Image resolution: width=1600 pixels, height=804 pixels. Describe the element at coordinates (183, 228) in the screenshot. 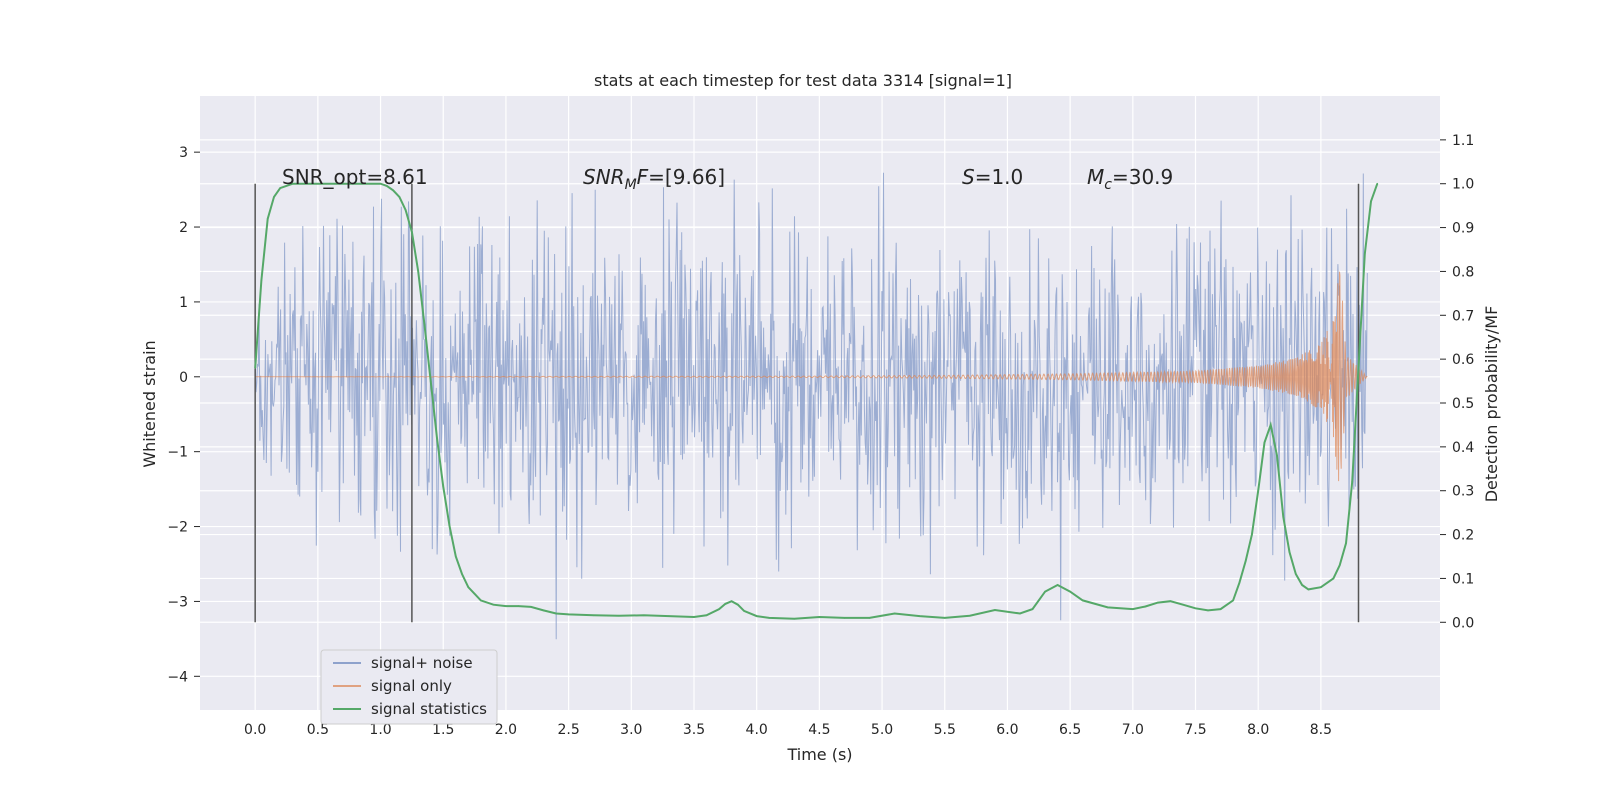

I see `y-tick-label: 2` at that location.